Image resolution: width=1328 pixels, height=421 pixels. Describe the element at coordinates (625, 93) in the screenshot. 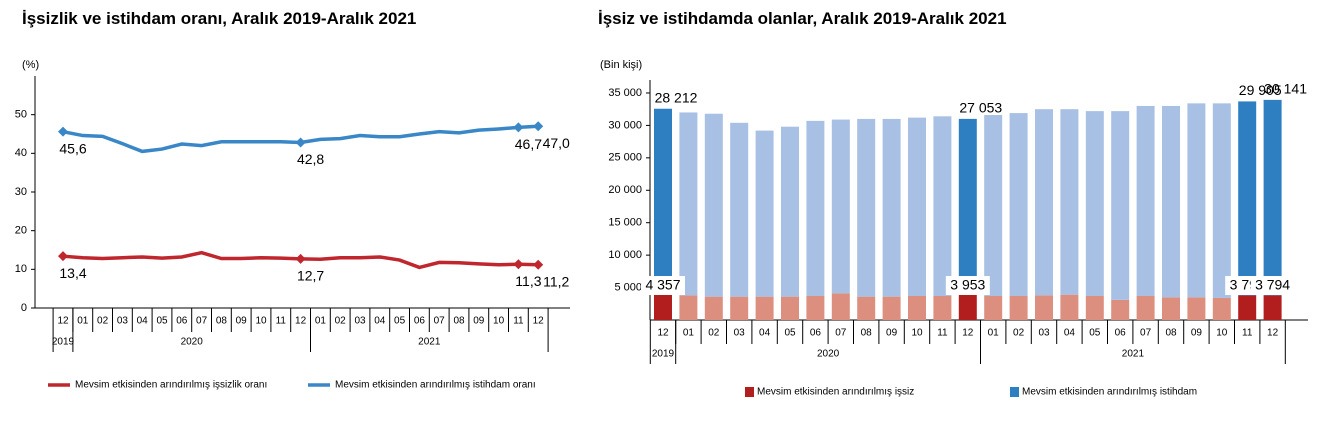

I see `y-tick-label: 35 000` at that location.